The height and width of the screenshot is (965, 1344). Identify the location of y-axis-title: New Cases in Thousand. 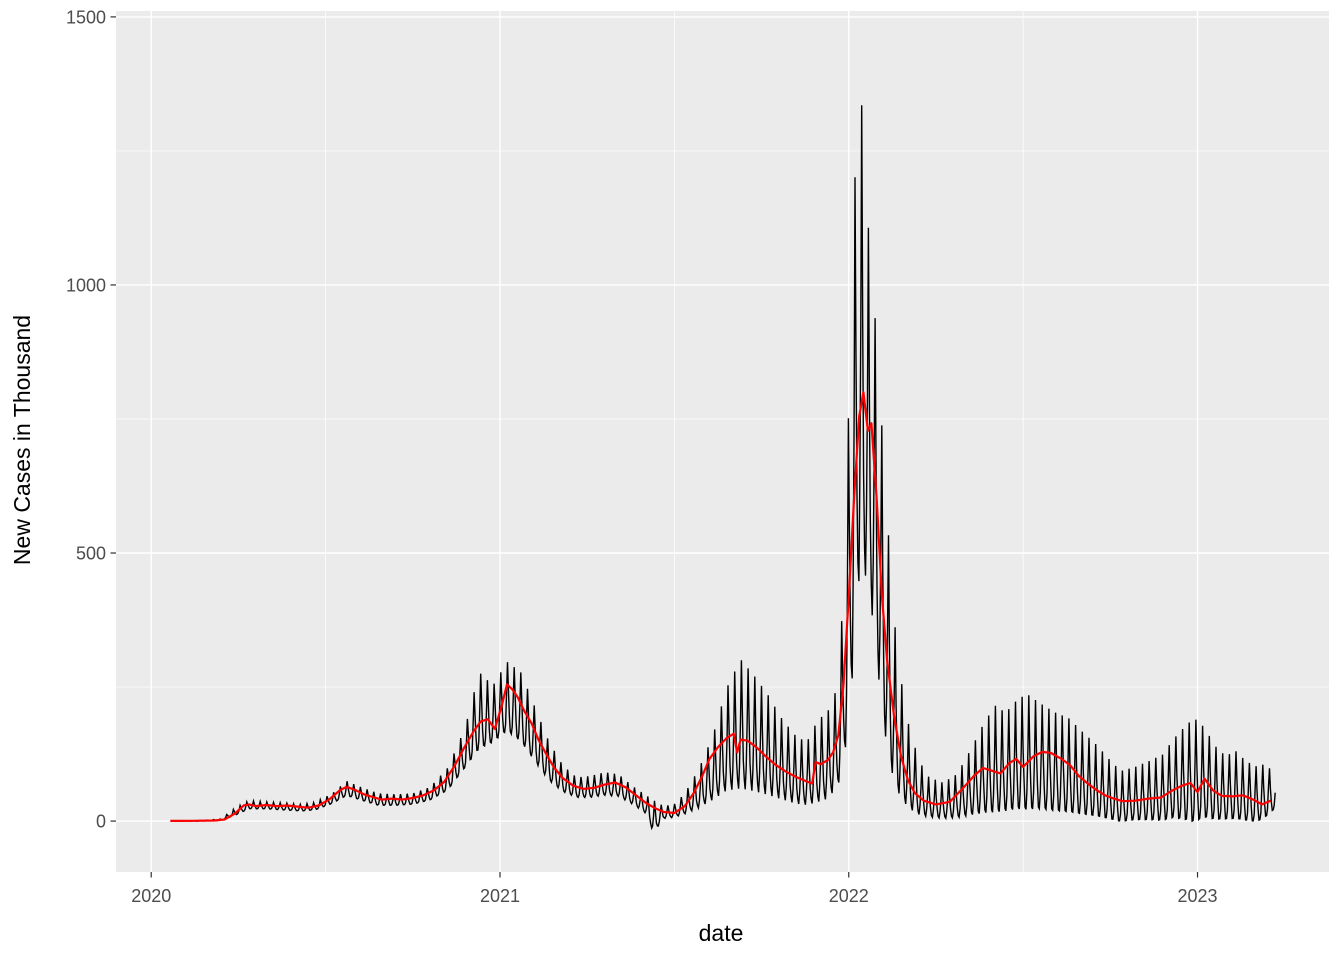
(22, 440).